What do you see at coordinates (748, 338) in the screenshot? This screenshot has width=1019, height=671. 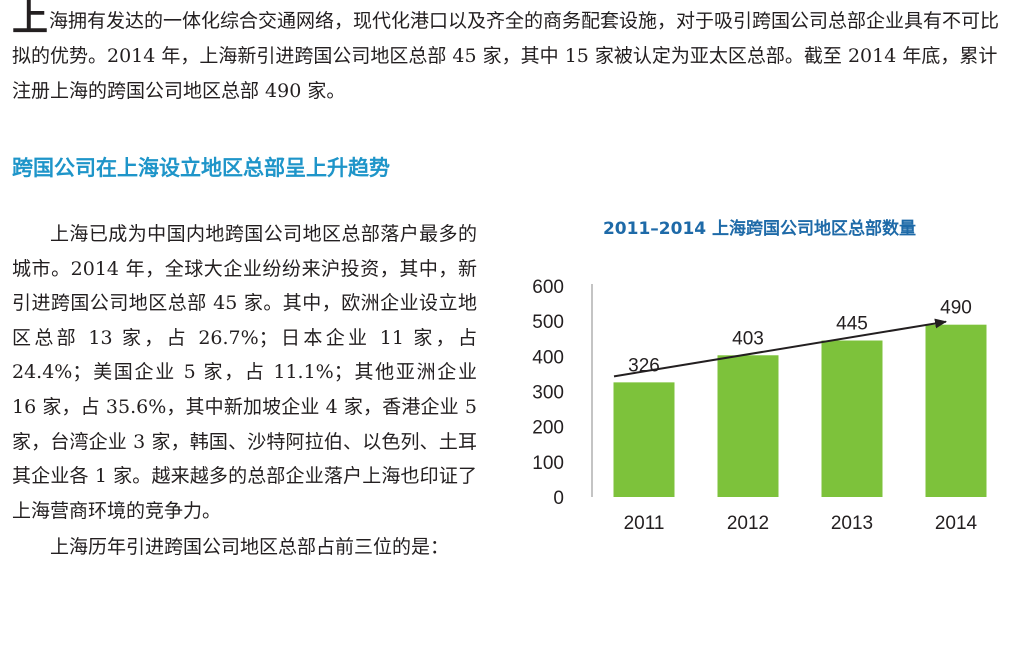 I see `data-label: 403` at bounding box center [748, 338].